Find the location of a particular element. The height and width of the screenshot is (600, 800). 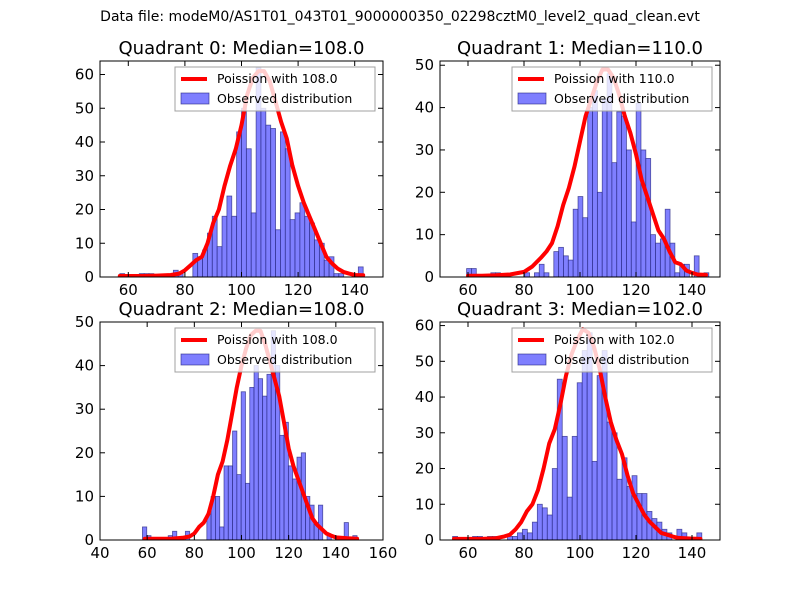

legend-label-observed: Observed distribution is located at coordinates (284, 359).